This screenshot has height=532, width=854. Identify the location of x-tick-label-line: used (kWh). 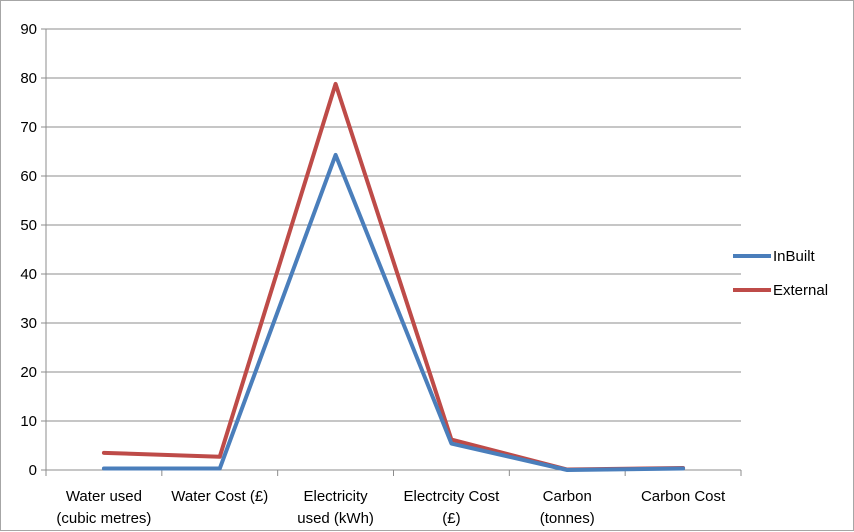
(335, 518).